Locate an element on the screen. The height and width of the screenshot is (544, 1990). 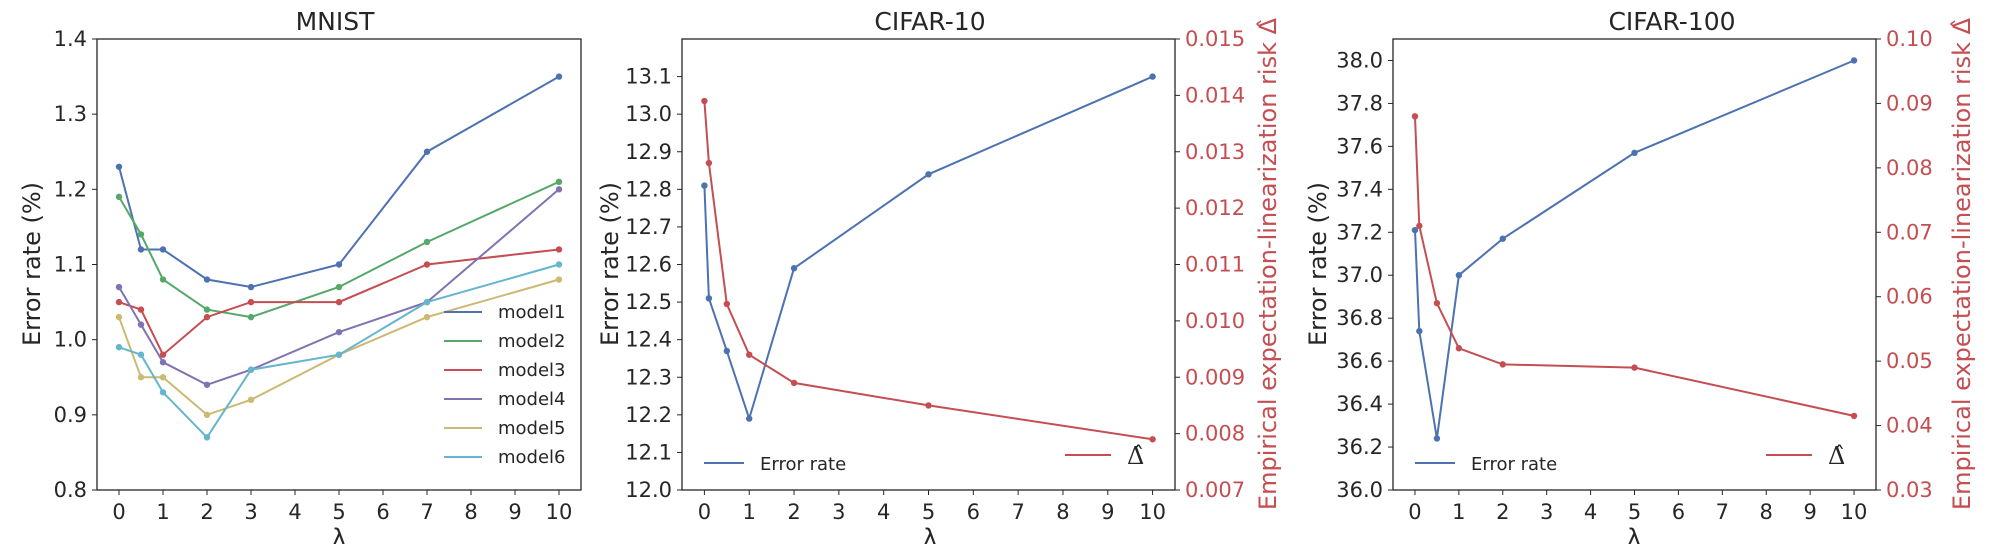
y2-tick-label: 0.03 is located at coordinates (1909, 490).